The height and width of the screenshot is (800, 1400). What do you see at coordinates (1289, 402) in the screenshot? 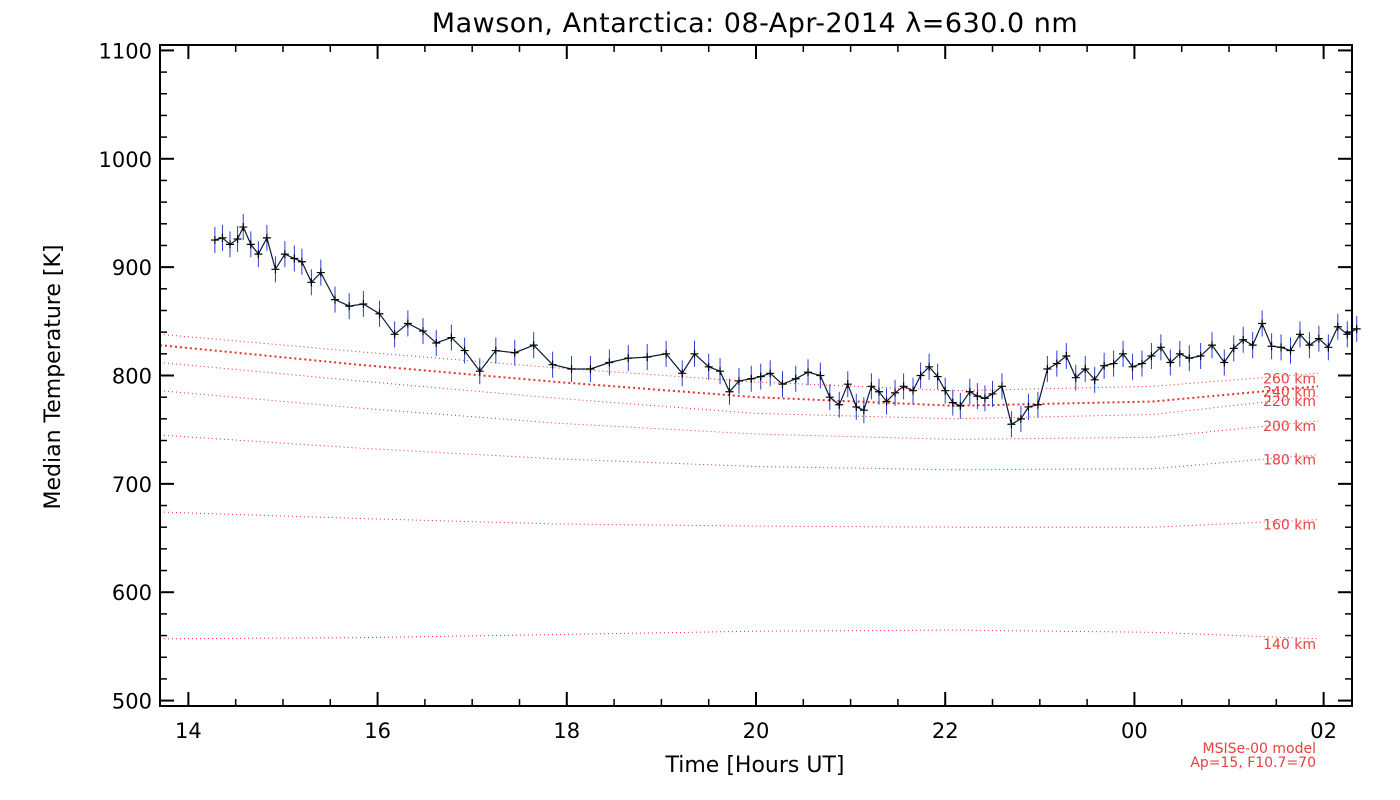
I see `model-curve-label: 220 km` at bounding box center [1289, 402].